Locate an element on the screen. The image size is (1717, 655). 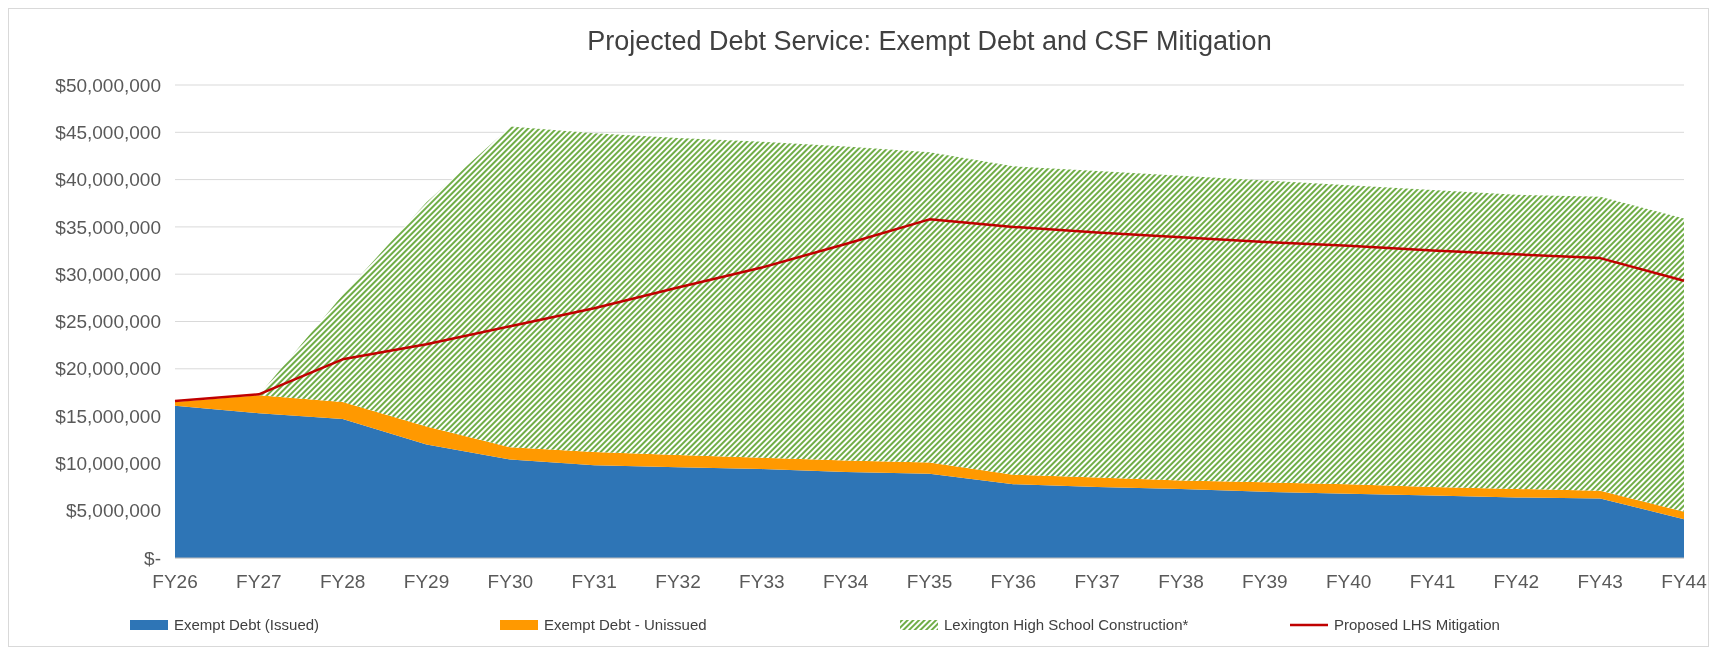
x-tick-label: FY32 is located at coordinates (678, 581).